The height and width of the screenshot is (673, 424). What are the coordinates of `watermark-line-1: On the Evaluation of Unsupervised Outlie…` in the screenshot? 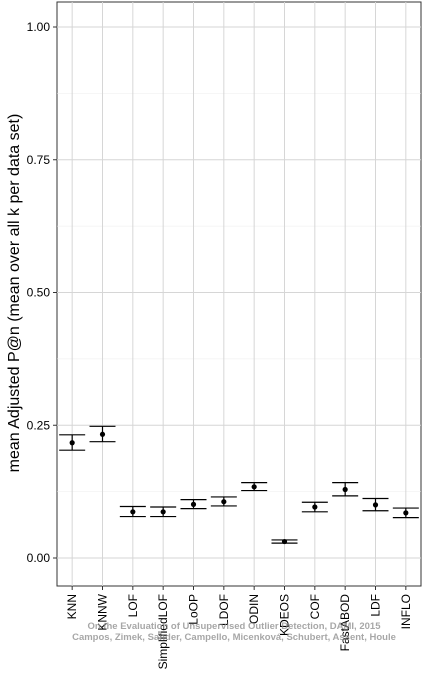 It's located at (235, 626).